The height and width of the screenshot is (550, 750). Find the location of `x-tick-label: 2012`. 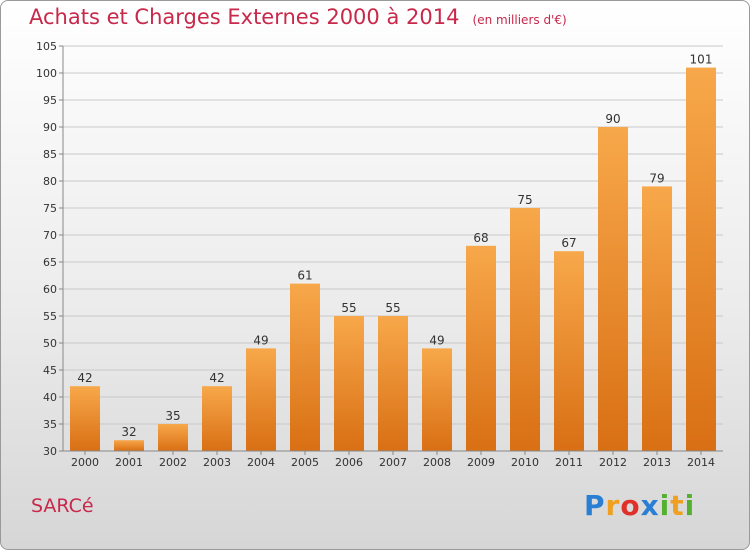

x-tick-label: 2012 is located at coordinates (613, 462).